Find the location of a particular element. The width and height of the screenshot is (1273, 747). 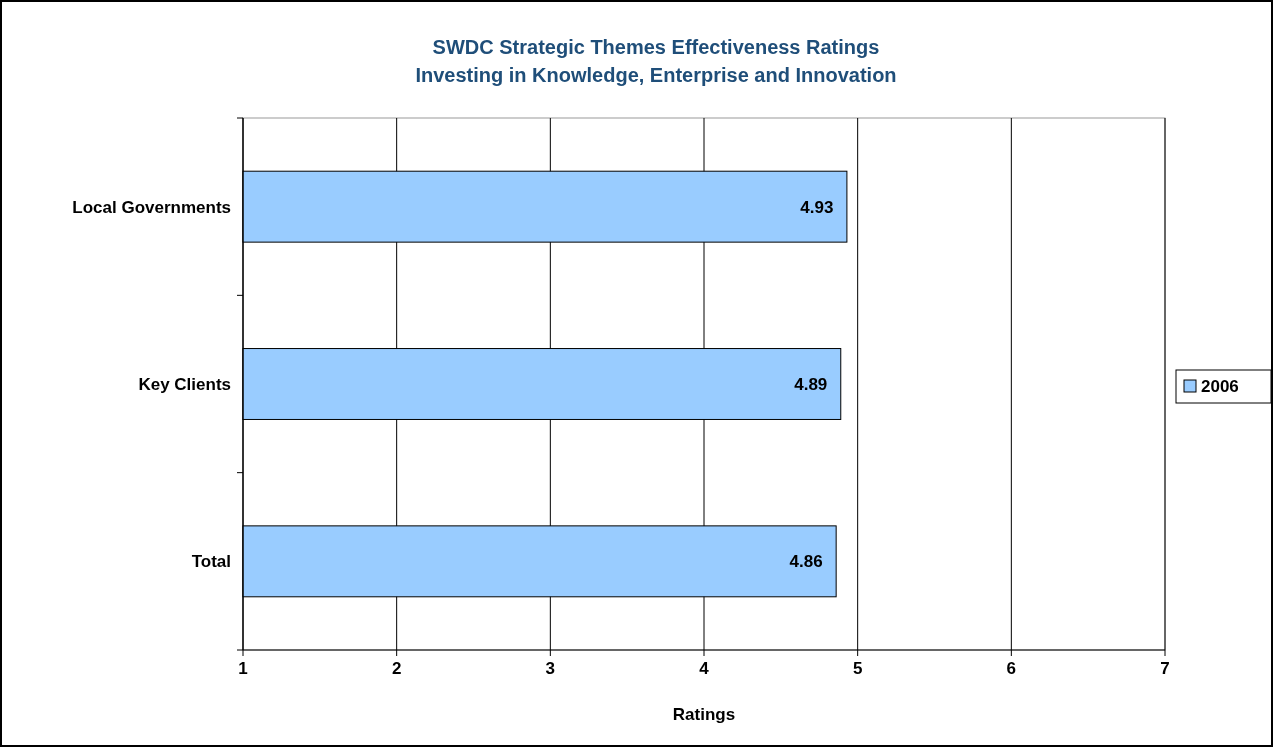

x-tick-label: 2 is located at coordinates (396, 668).